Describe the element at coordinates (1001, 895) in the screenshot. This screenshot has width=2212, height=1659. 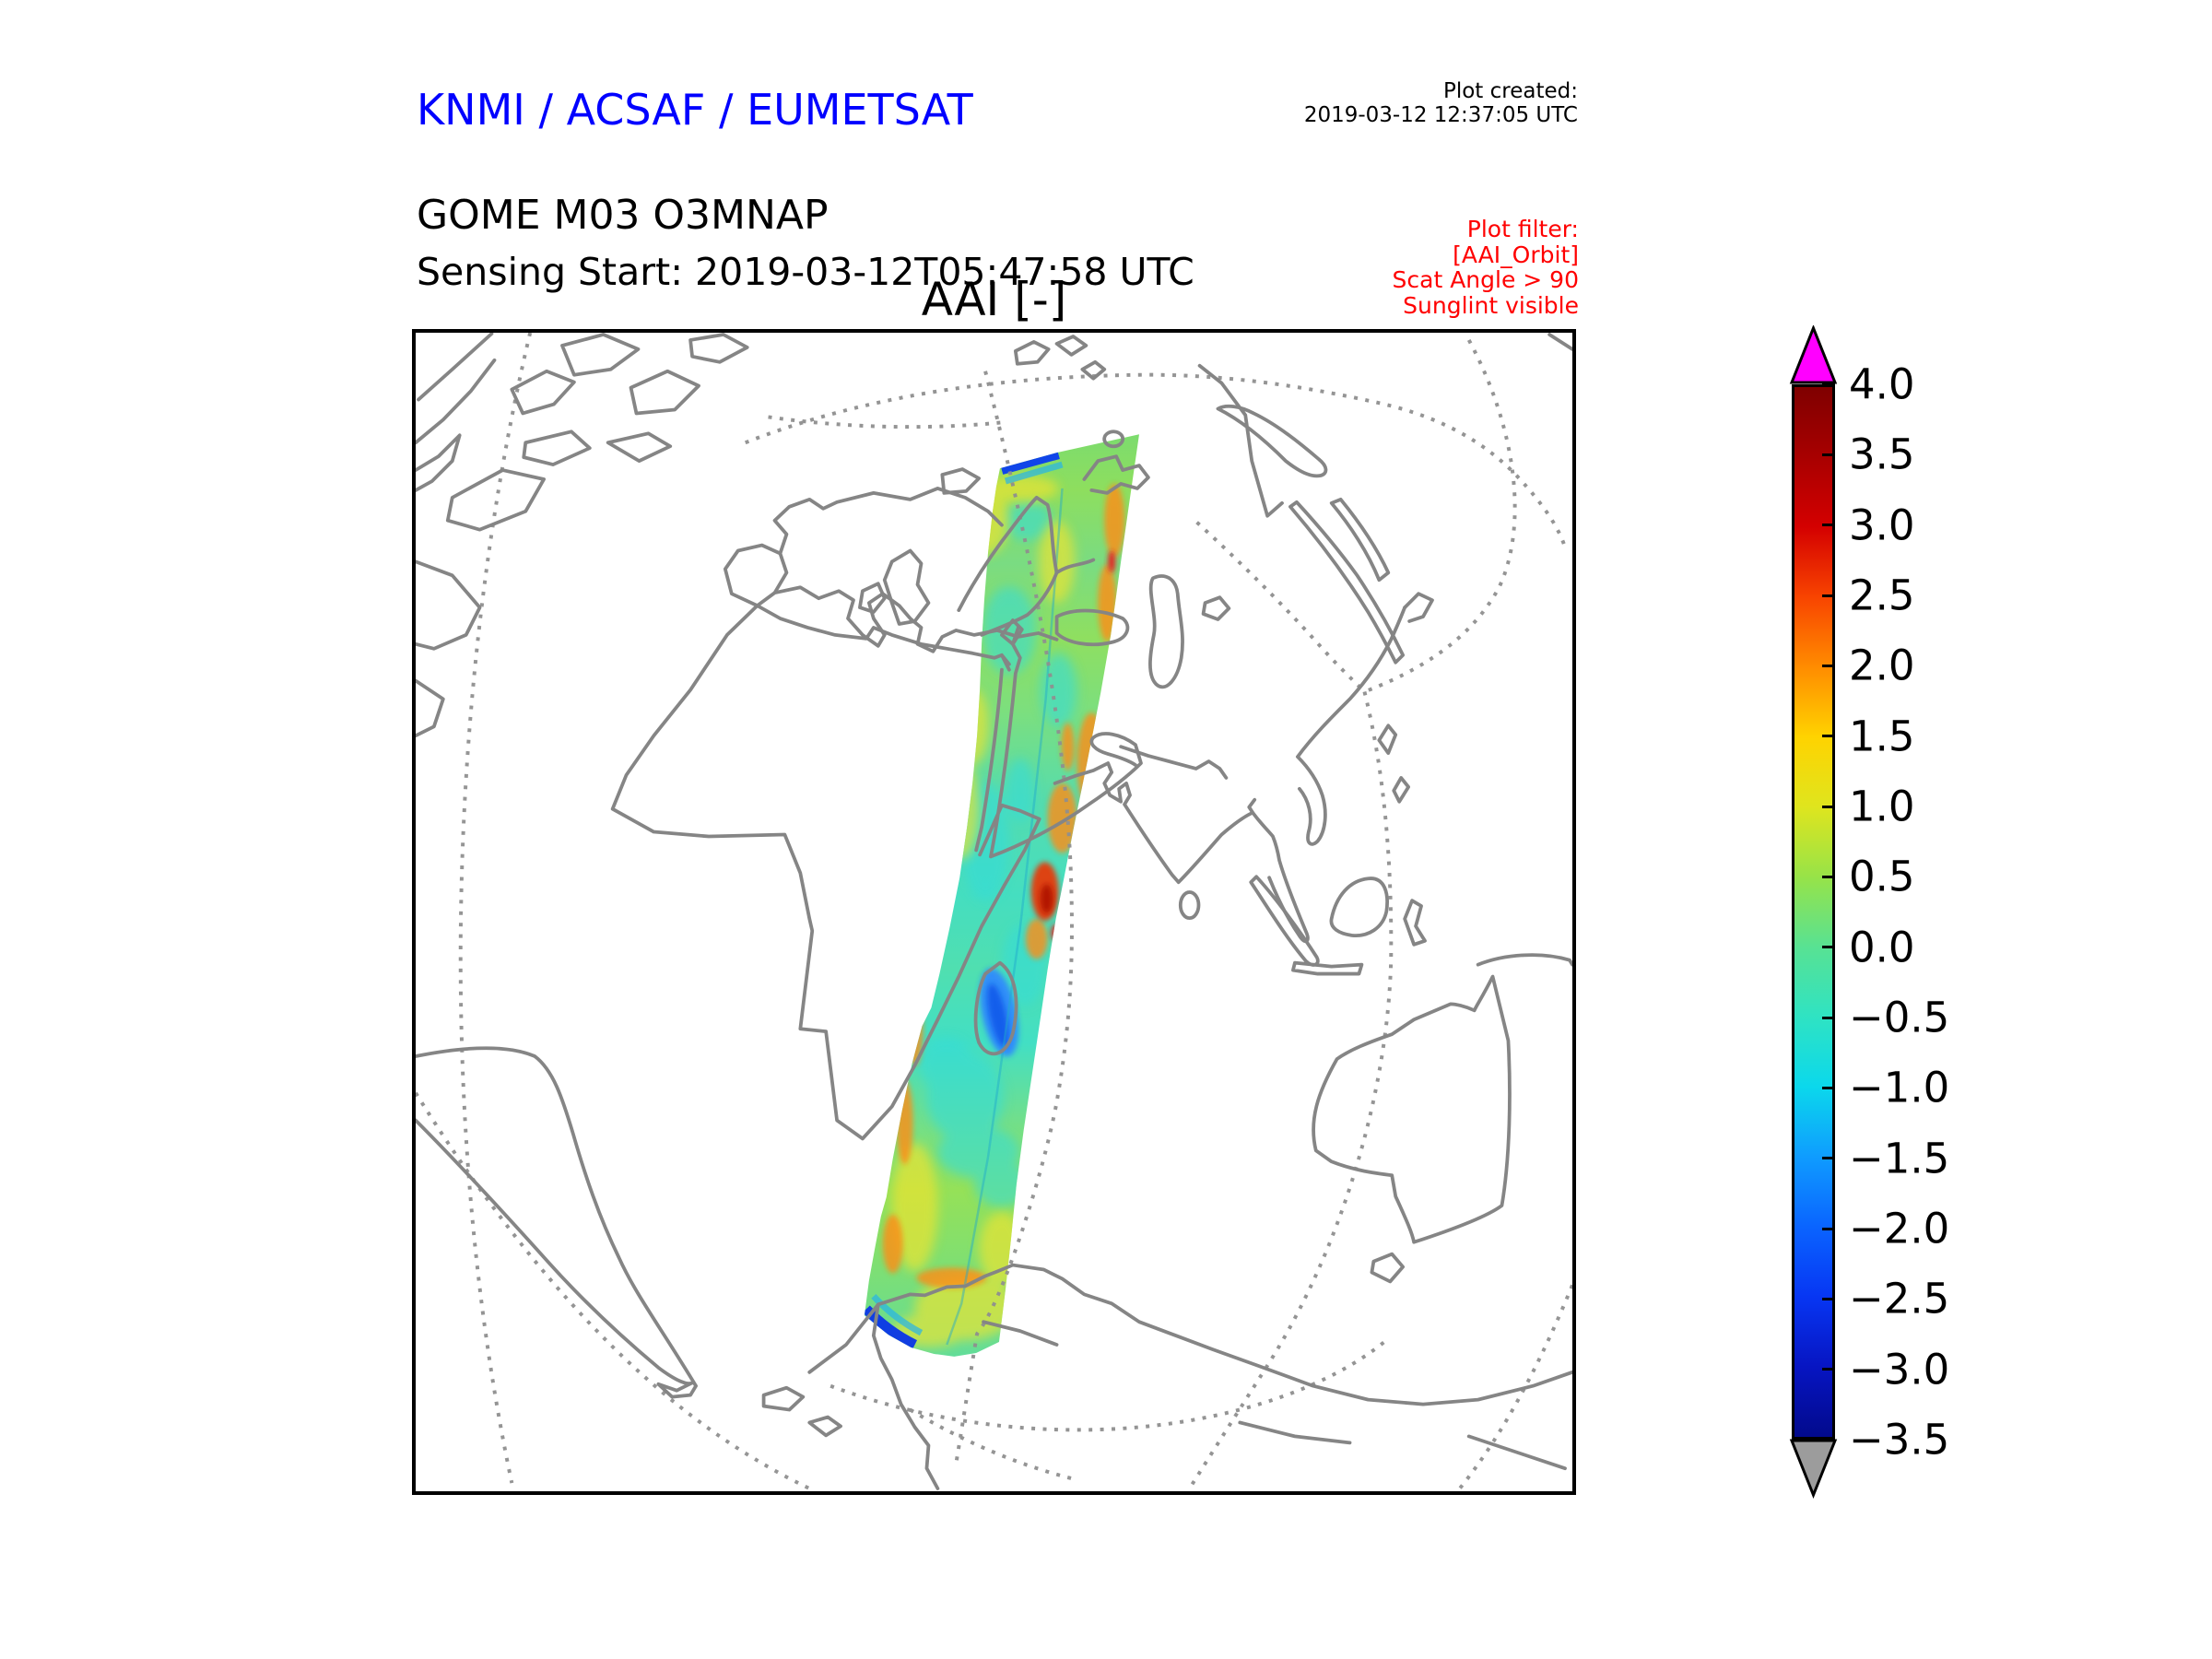
I see `satellite-swath` at that location.